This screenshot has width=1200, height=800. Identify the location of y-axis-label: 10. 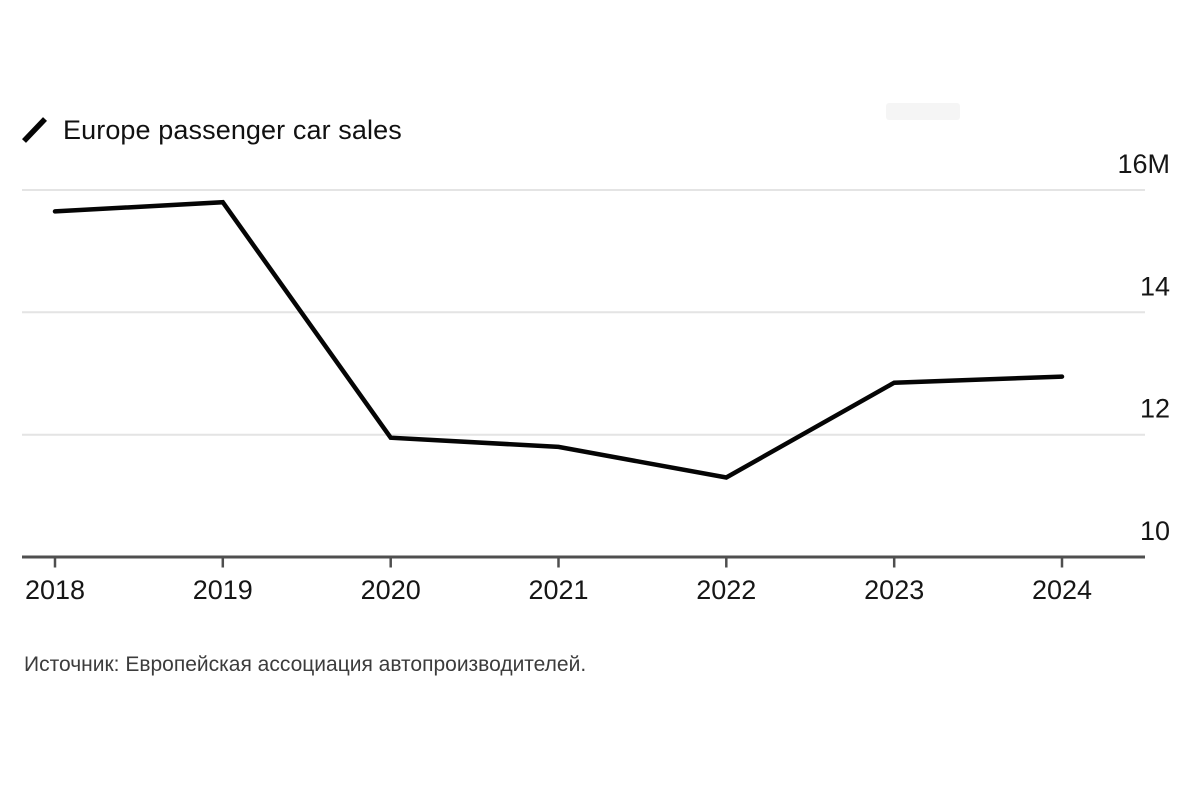
(1155, 531).